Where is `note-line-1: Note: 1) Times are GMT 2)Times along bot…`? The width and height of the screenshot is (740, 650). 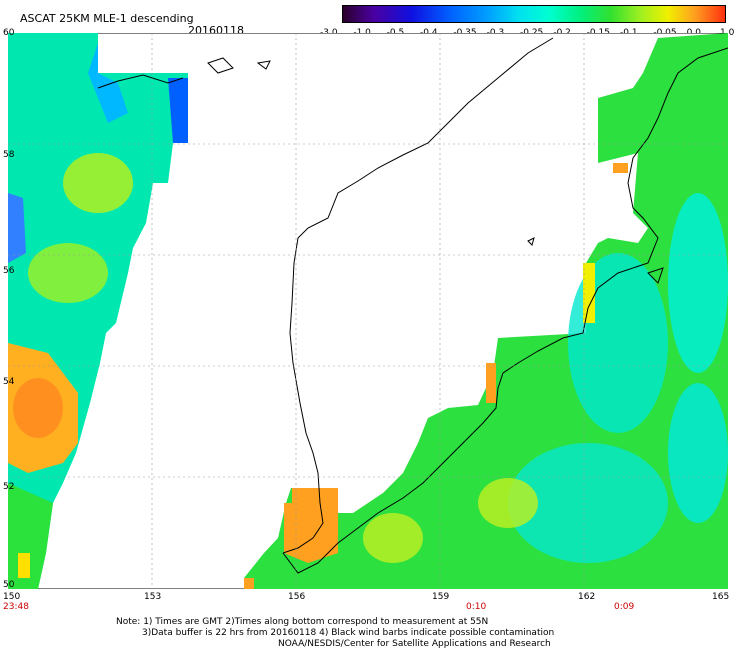 note-line-1: Note: 1) Times are GMT 2)Times along bot… is located at coordinates (302, 622).